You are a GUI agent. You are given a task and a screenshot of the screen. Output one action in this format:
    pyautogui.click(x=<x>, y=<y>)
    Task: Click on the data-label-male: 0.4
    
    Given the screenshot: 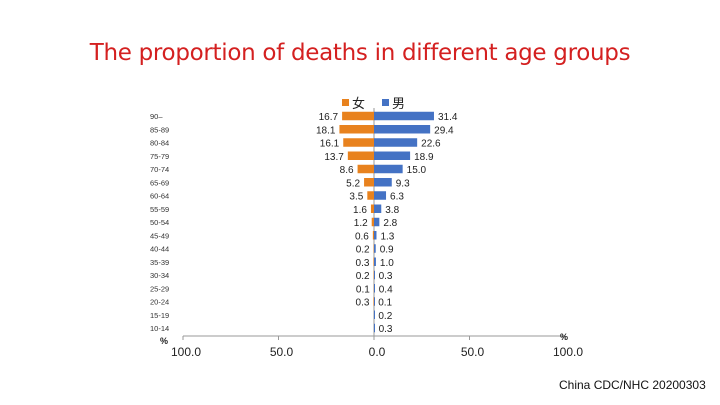 What is the action you would take?
    pyautogui.click(x=386, y=289)
    